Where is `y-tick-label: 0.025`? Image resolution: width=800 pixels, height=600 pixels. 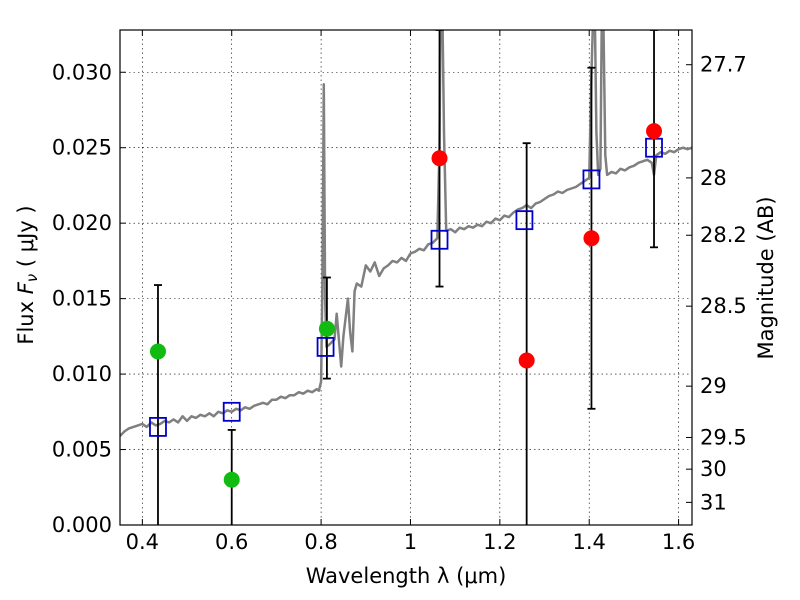
y-tick-label: 0.025 is located at coordinates (82, 148).